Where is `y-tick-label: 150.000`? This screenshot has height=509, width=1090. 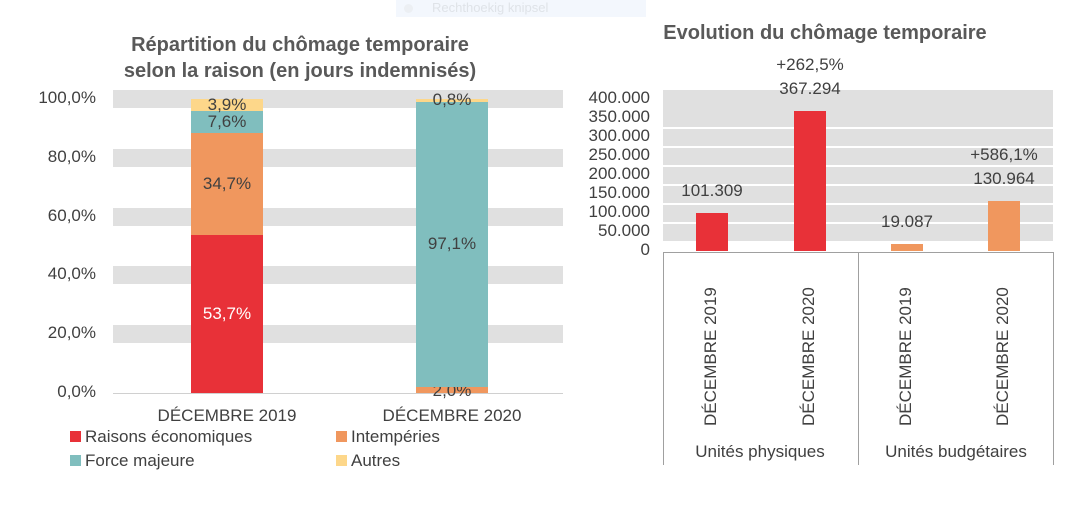 y-tick-label: 150.000 is located at coordinates (619, 192).